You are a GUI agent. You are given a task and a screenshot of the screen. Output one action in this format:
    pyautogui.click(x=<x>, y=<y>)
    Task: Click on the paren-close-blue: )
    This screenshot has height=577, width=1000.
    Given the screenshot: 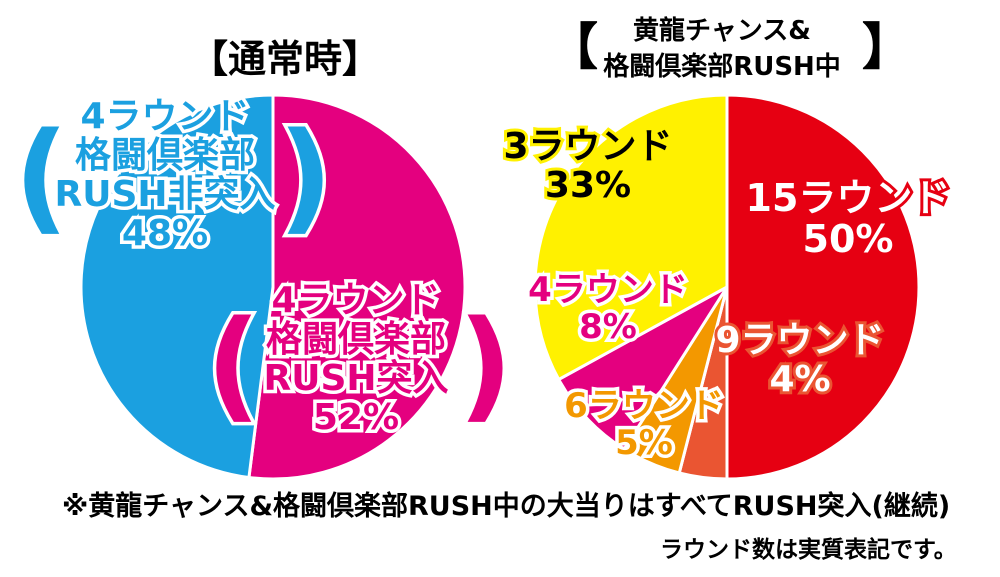 What is the action you would take?
    pyautogui.click(x=306, y=177)
    